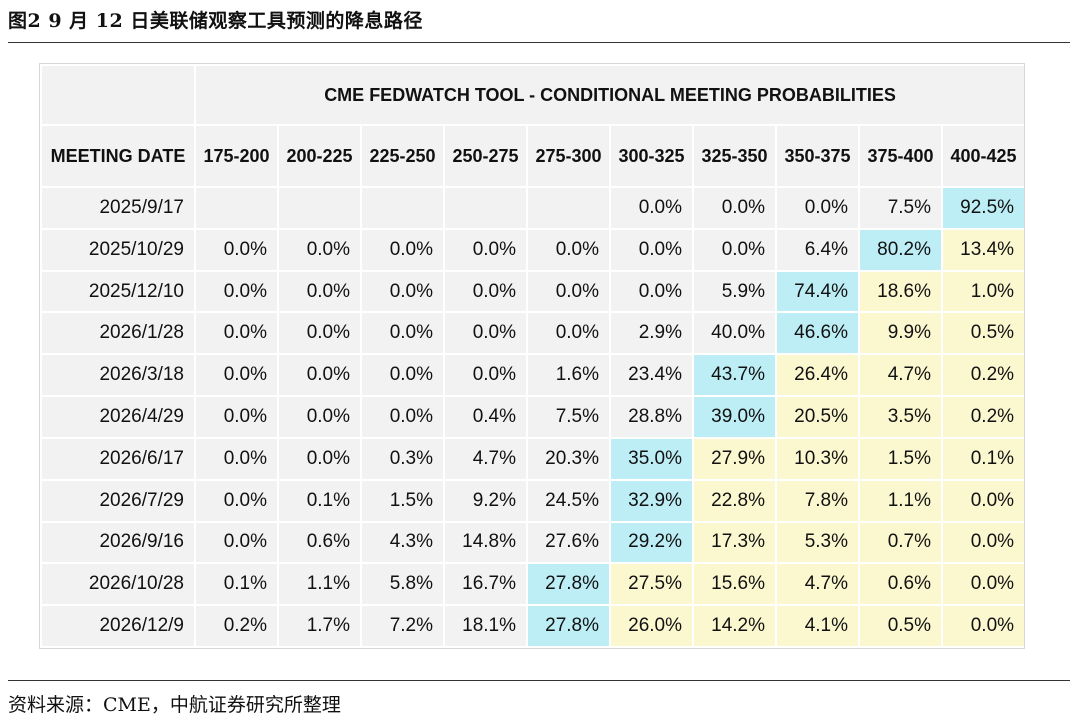 This screenshot has height=720, width=1080. I want to click on probability-cell-highlighted: 35.0%, so click(651, 458).